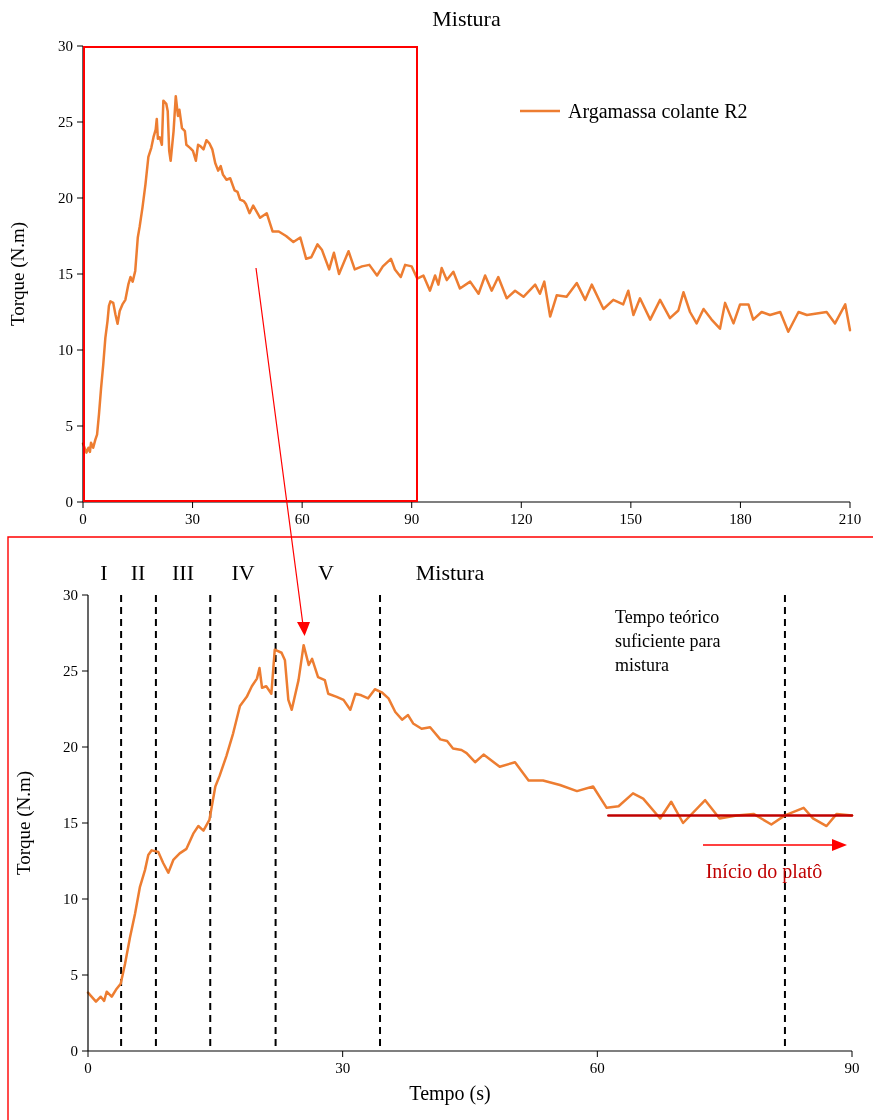 The width and height of the screenshot is (873, 1120). I want to click on text: II, so click(138, 572).